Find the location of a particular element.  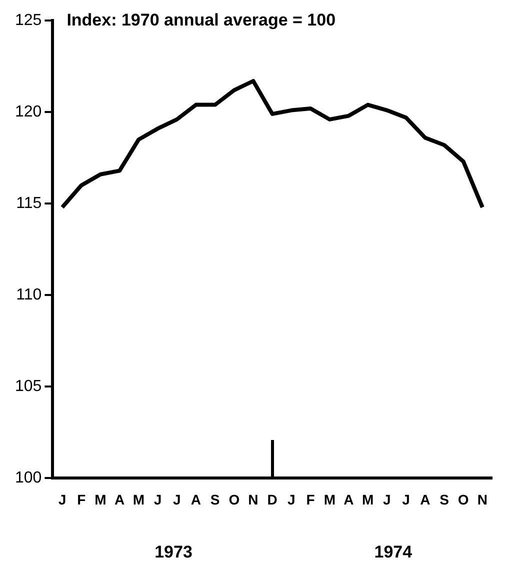

y-tick-label: 115 is located at coordinates (29, 203).